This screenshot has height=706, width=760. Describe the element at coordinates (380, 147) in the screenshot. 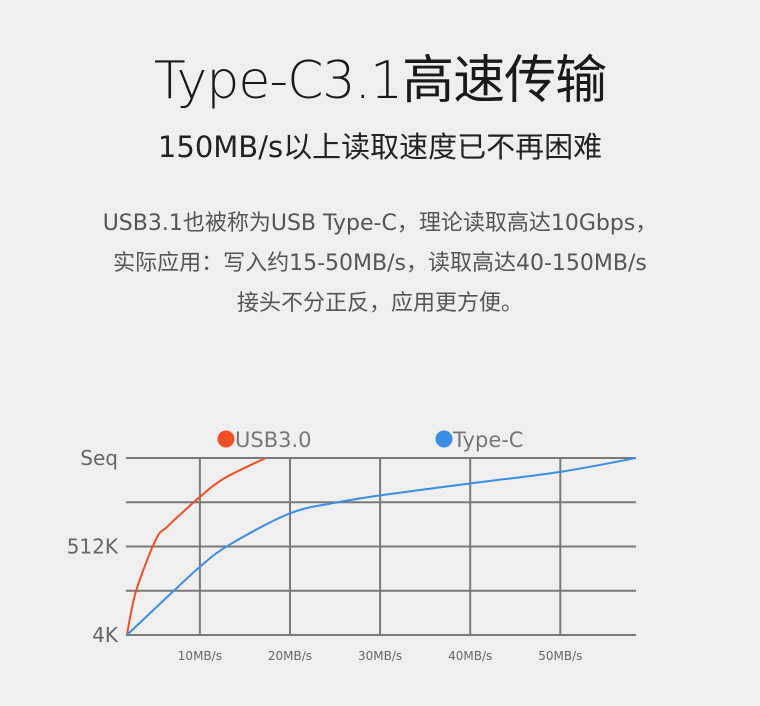

I see `page-subtitle: 150MB/s以上读取速度已不再困难` at that location.